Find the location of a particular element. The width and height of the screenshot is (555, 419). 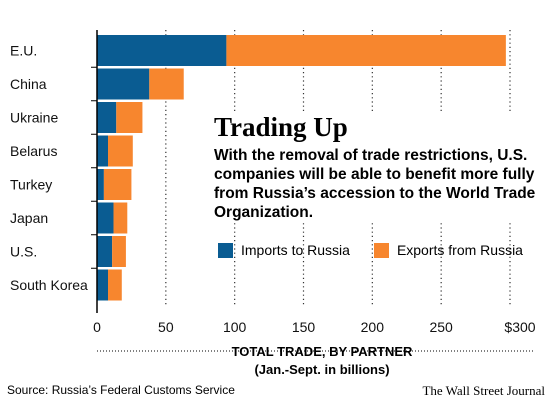

legend-label-imports: Imports to Russia is located at coordinates (295, 250).